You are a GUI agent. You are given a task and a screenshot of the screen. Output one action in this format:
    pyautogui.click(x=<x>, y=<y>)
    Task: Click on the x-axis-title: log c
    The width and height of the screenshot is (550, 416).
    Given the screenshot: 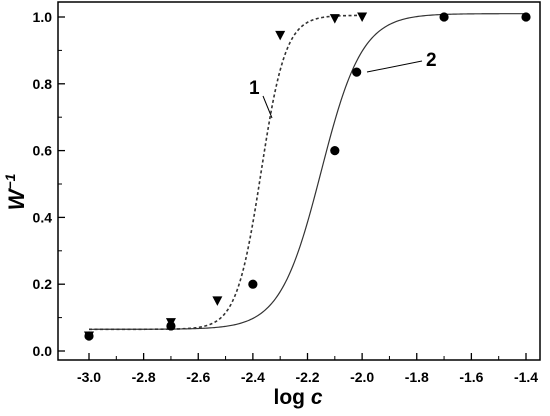 What is the action you would take?
    pyautogui.click(x=297, y=397)
    